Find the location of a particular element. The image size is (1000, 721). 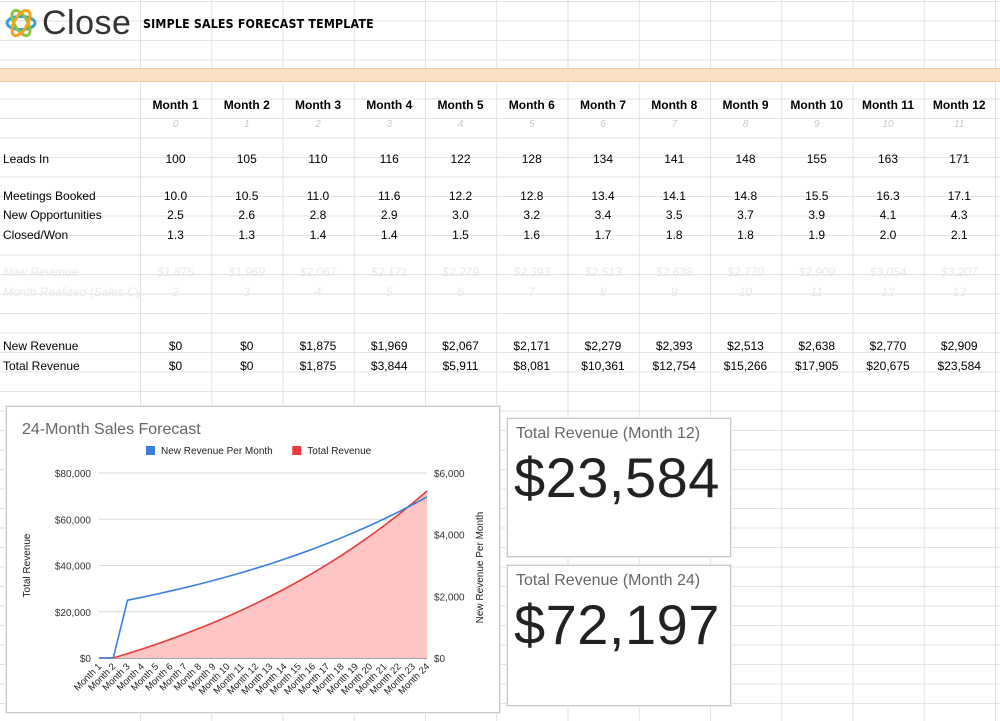

table-cell: 100 is located at coordinates (175, 159).